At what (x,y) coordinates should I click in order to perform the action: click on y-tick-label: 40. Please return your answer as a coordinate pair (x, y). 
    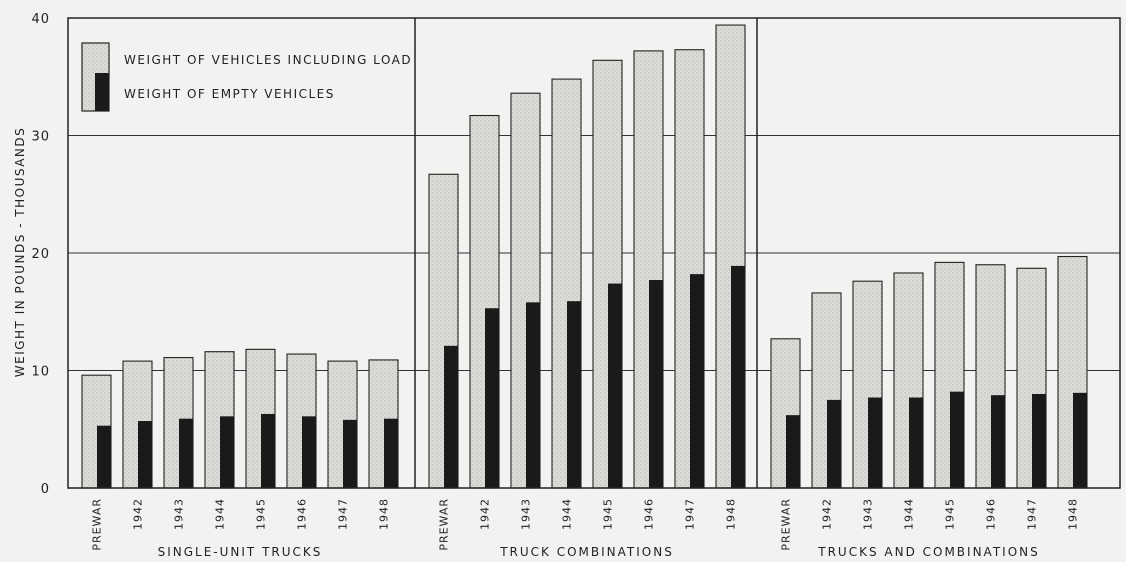
    Looking at the image, I should click on (40, 19).